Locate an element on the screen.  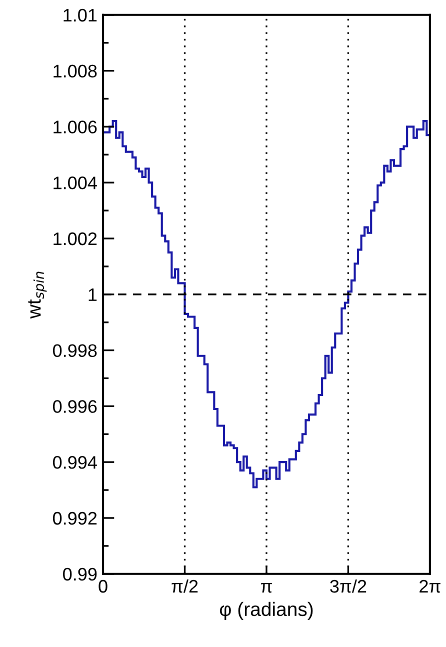
y-tick-label: 0.992 is located at coordinates (74, 518).